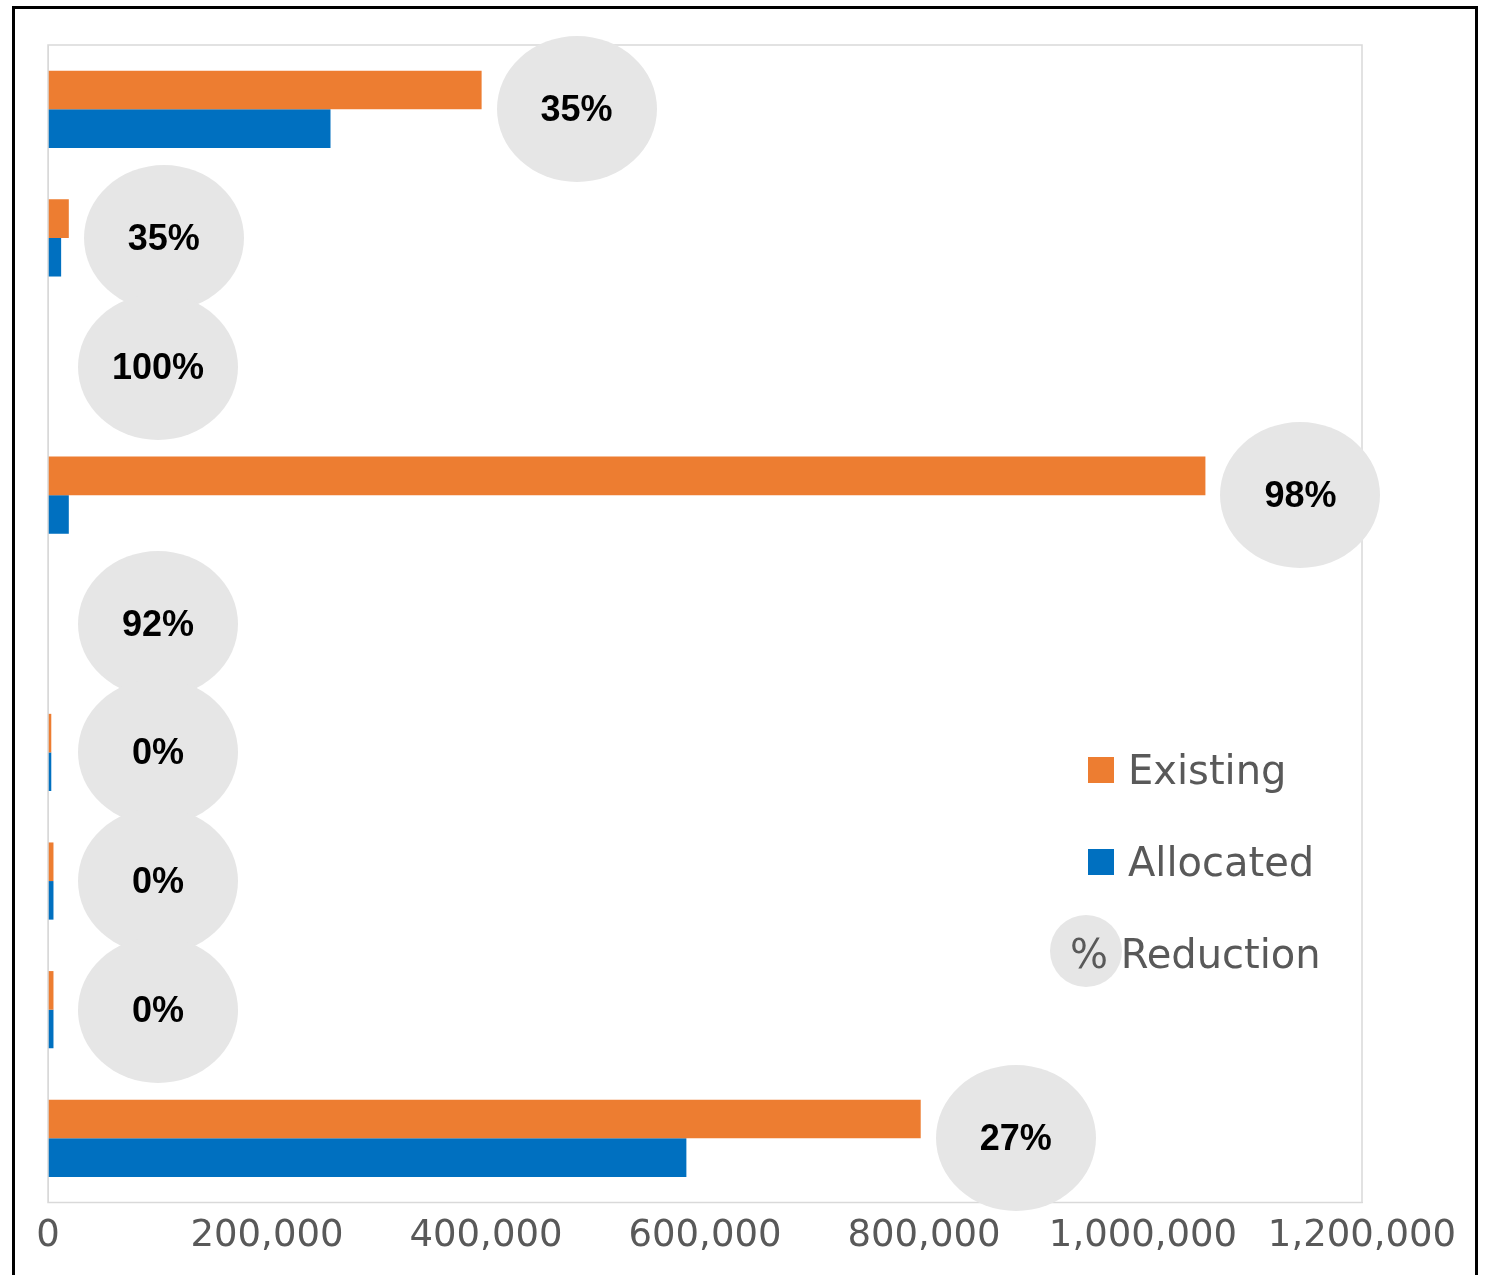 The image size is (1489, 1275). I want to click on x-tick-label: 600,000, so click(705, 1234).